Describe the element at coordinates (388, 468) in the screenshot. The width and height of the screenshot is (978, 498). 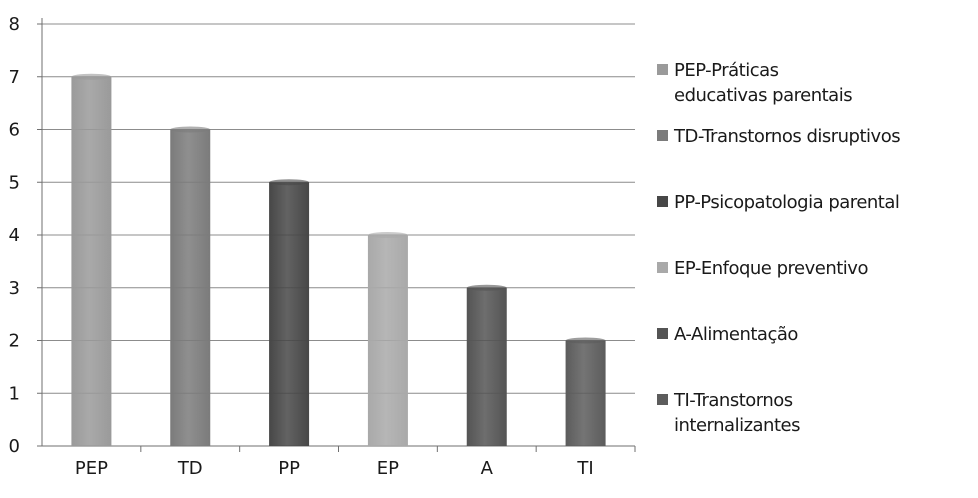
I see `x-tick-label: EP` at that location.